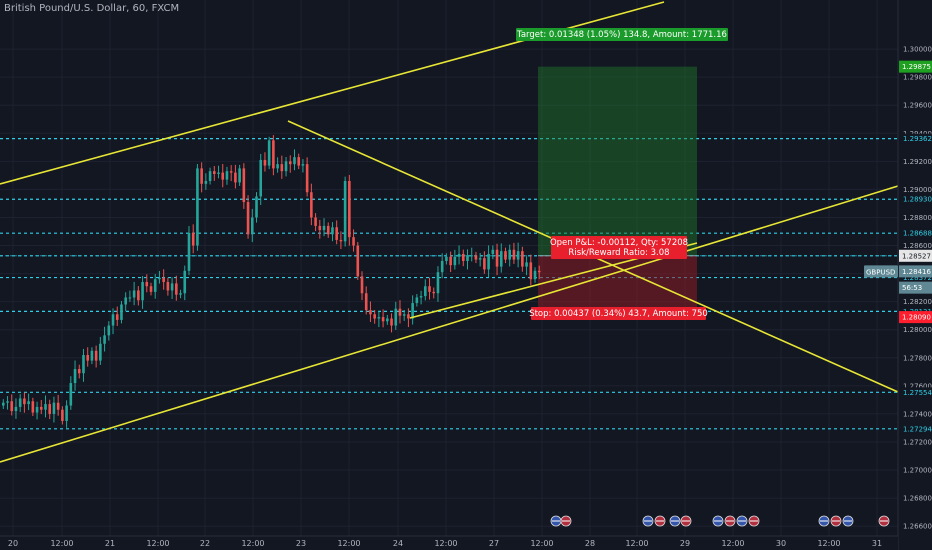 Image resolution: width=932 pixels, height=550 pixels. I want to click on time-tick-label: 24, so click(398, 543).